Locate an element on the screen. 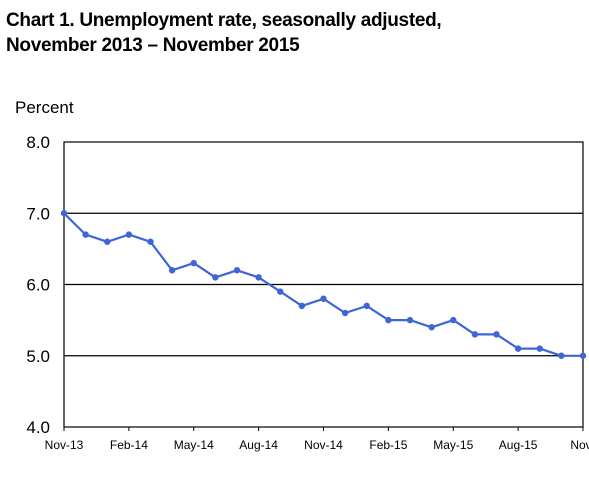  x-tick-label: Aug-14 is located at coordinates (258, 445).